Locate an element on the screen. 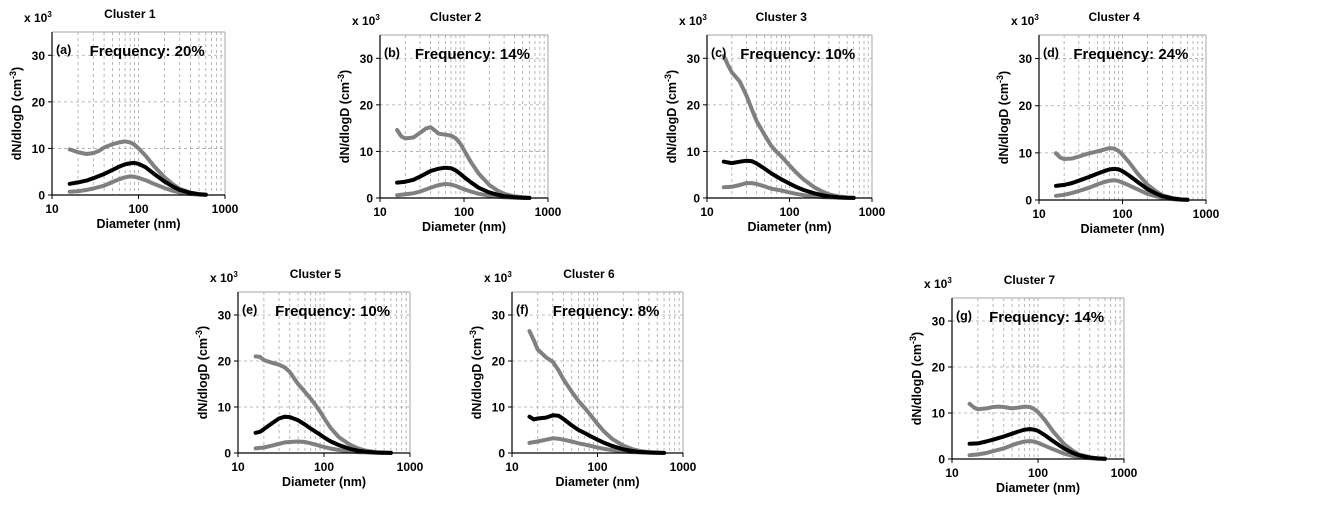  panel-label: (e) is located at coordinates (249, 310).